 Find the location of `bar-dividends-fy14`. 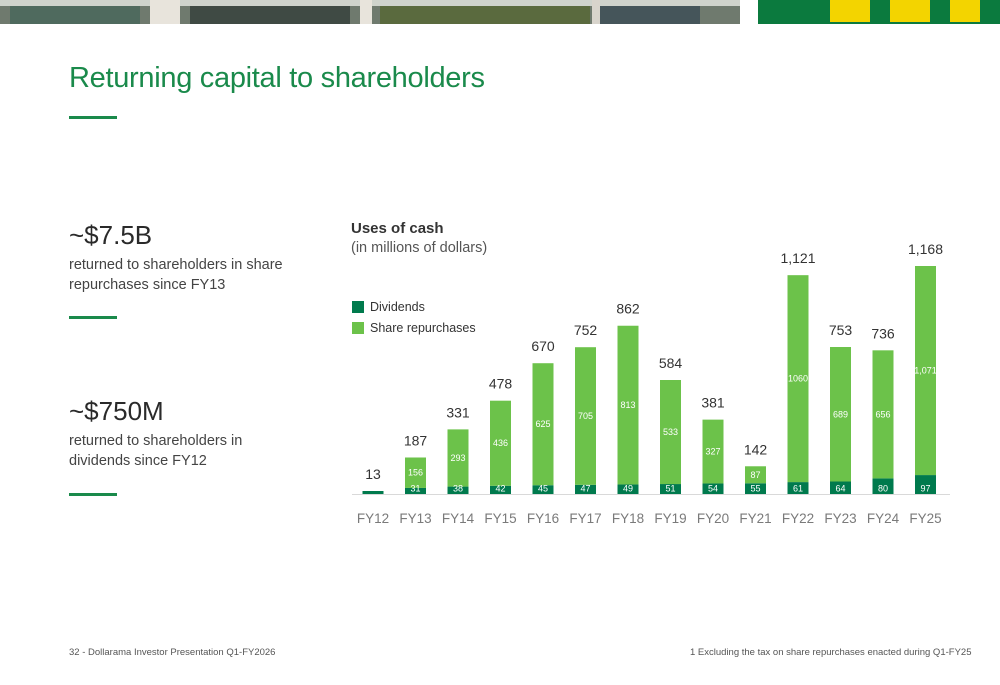

bar-dividends-fy14 is located at coordinates (458, 490).